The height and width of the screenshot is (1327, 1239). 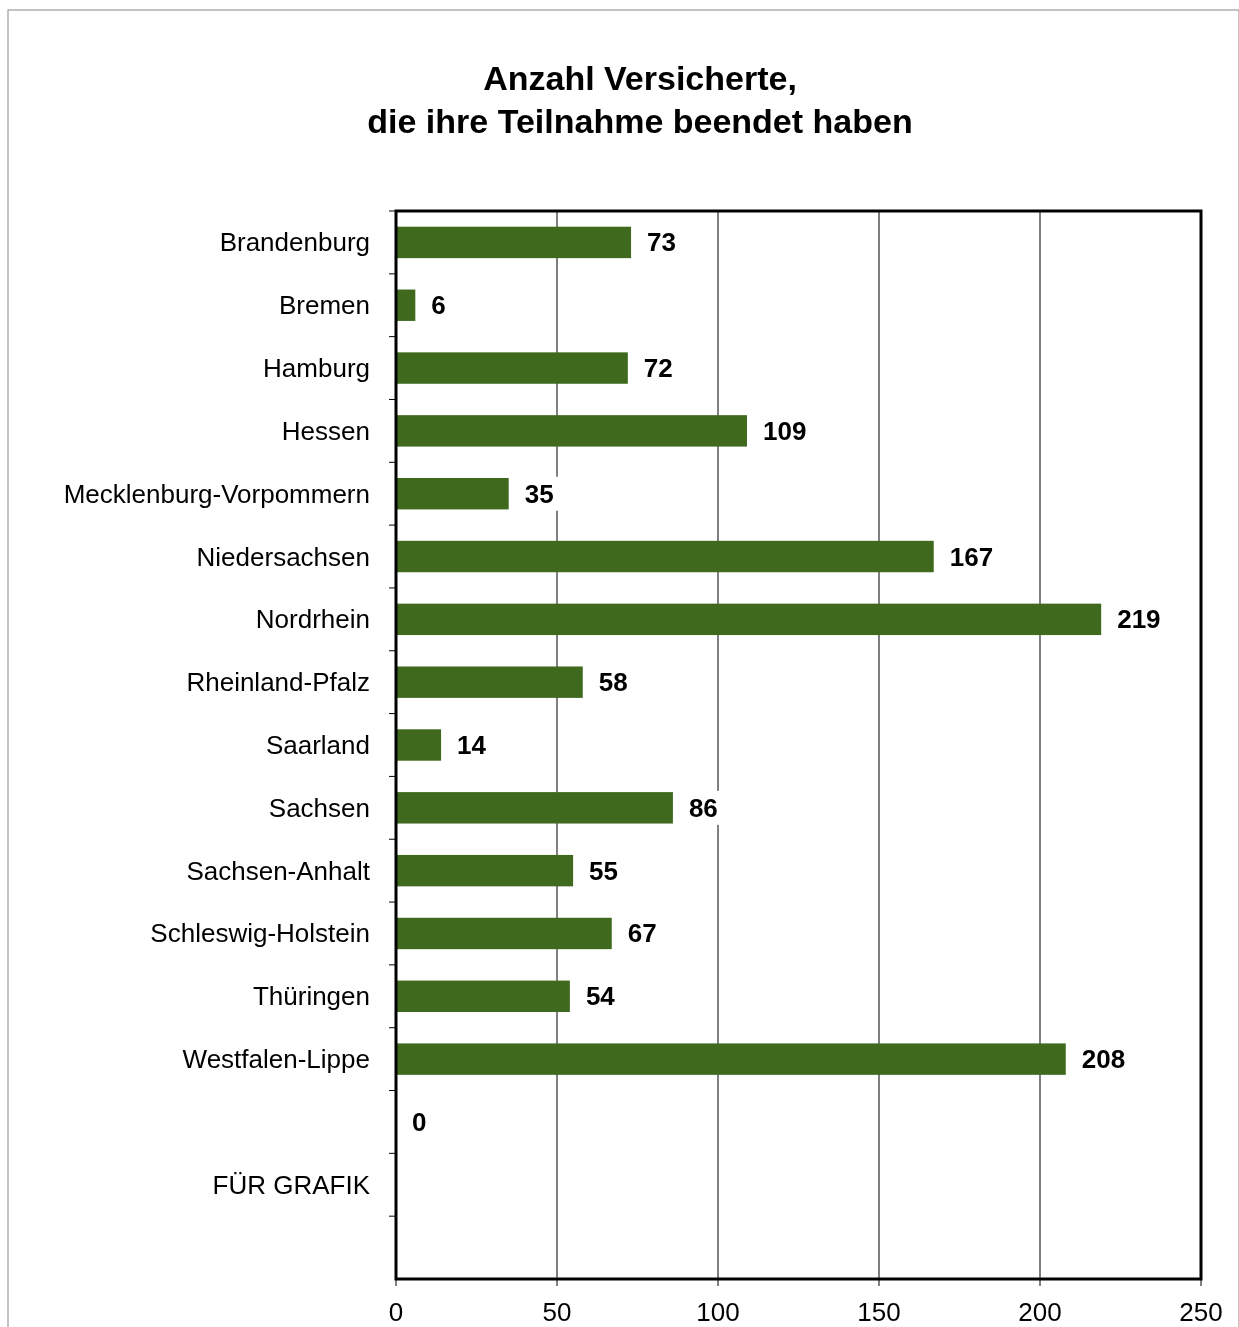 I want to click on y-tick-label: Schleswig-Holstein, so click(x=260, y=933).